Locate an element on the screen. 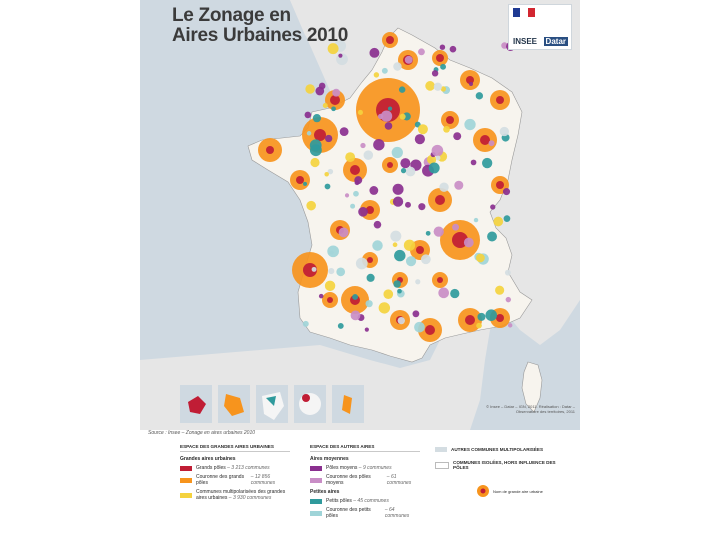 This screenshot has height=540, width=720. legend-label: Couronne des petits pôles is located at coordinates (348, 513).